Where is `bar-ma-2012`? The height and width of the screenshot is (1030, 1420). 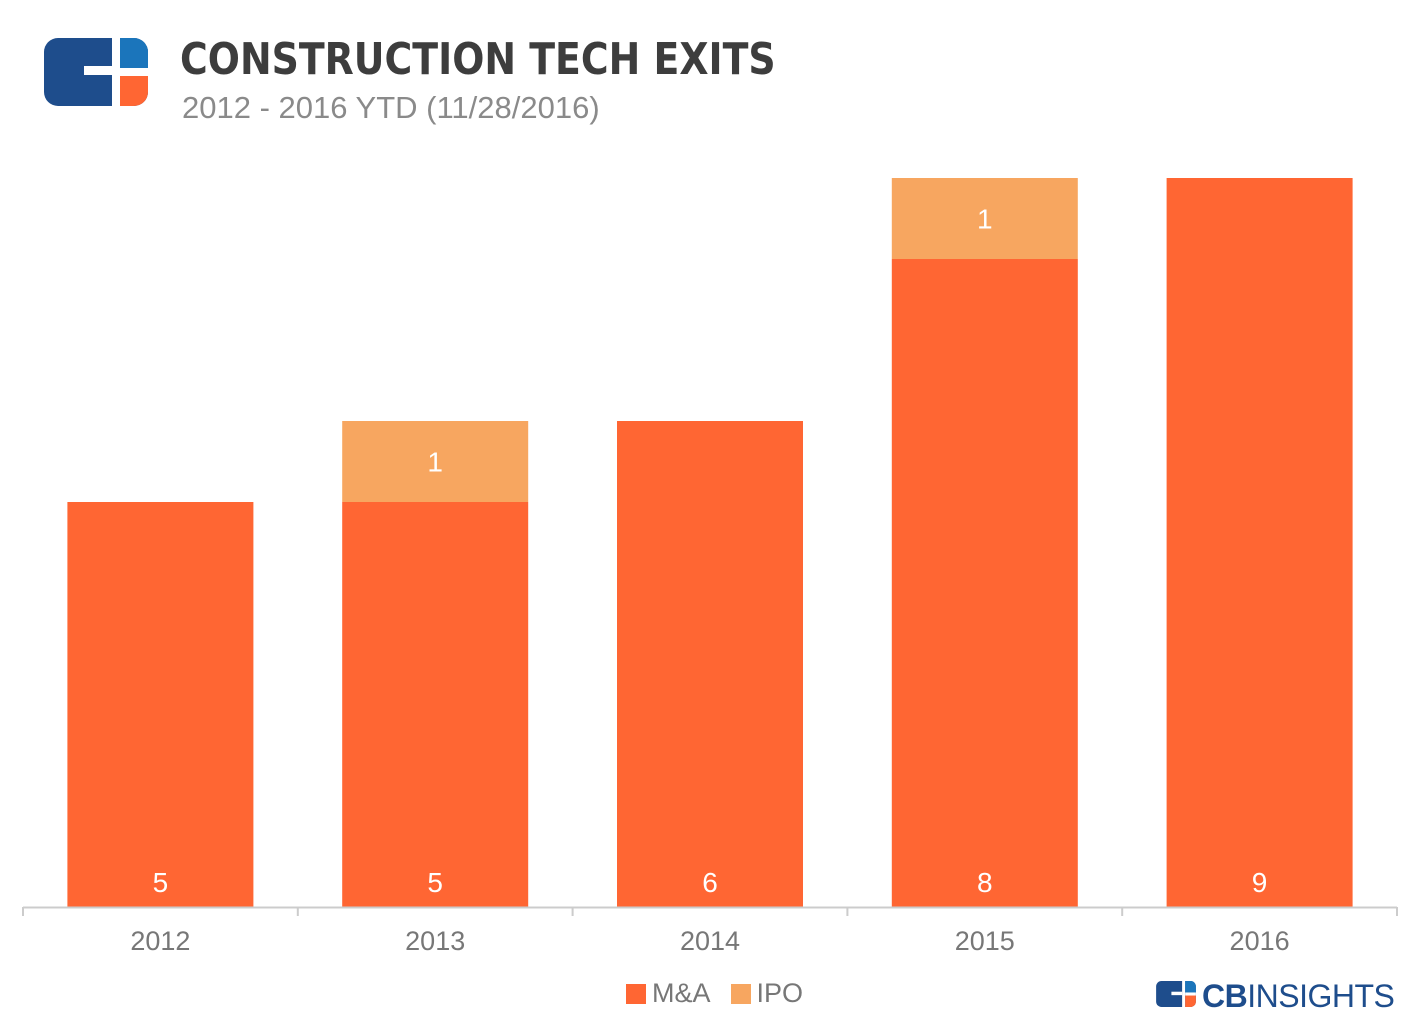 bar-ma-2012 is located at coordinates (160, 704).